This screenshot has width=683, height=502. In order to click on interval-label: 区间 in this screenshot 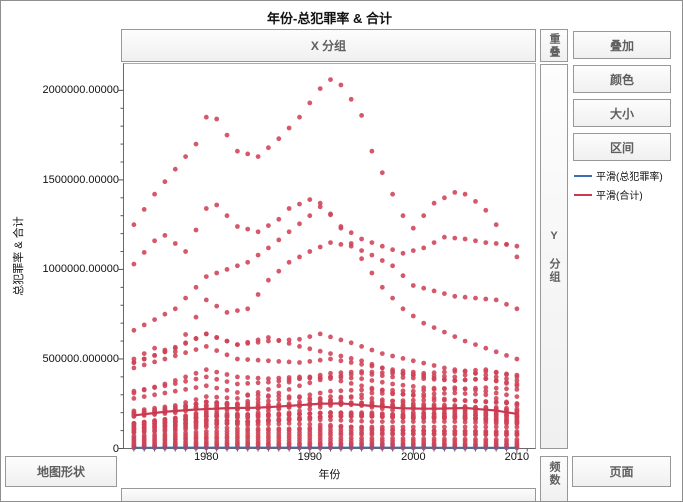, I will do `click(621, 147)`.